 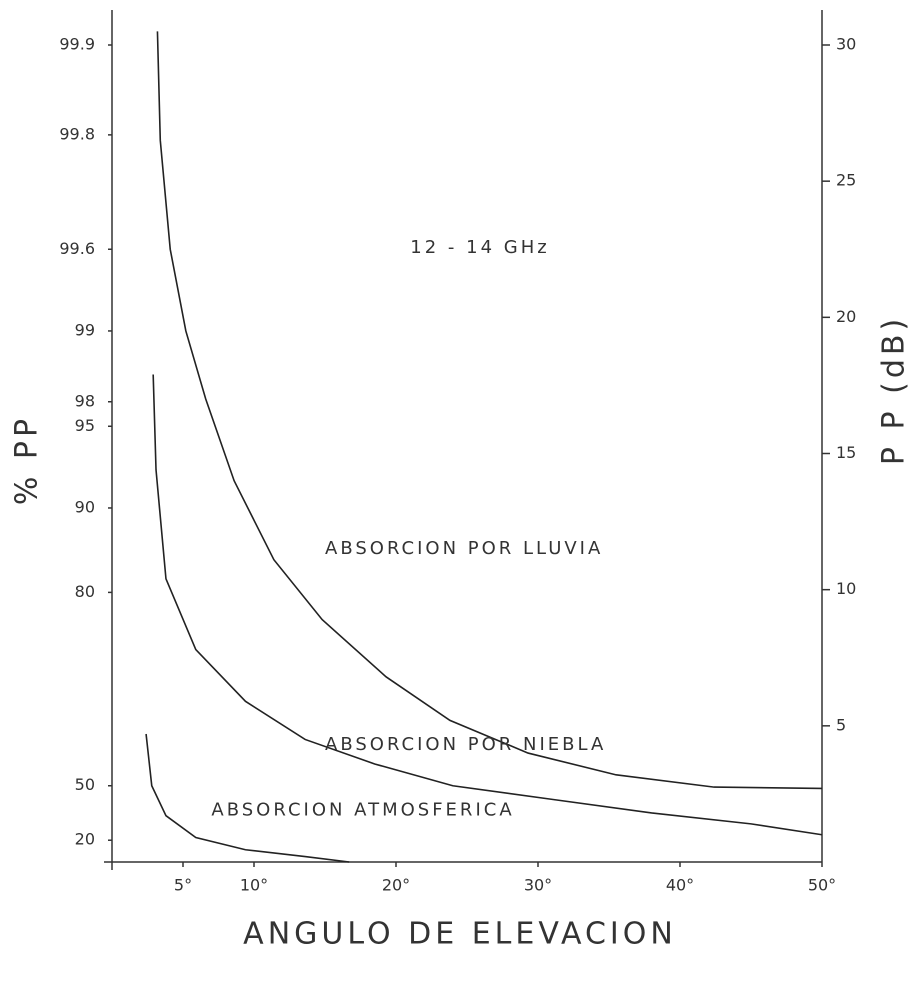 What do you see at coordinates (846, 316) in the screenshot?
I see `y-tick-label: 20` at bounding box center [846, 316].